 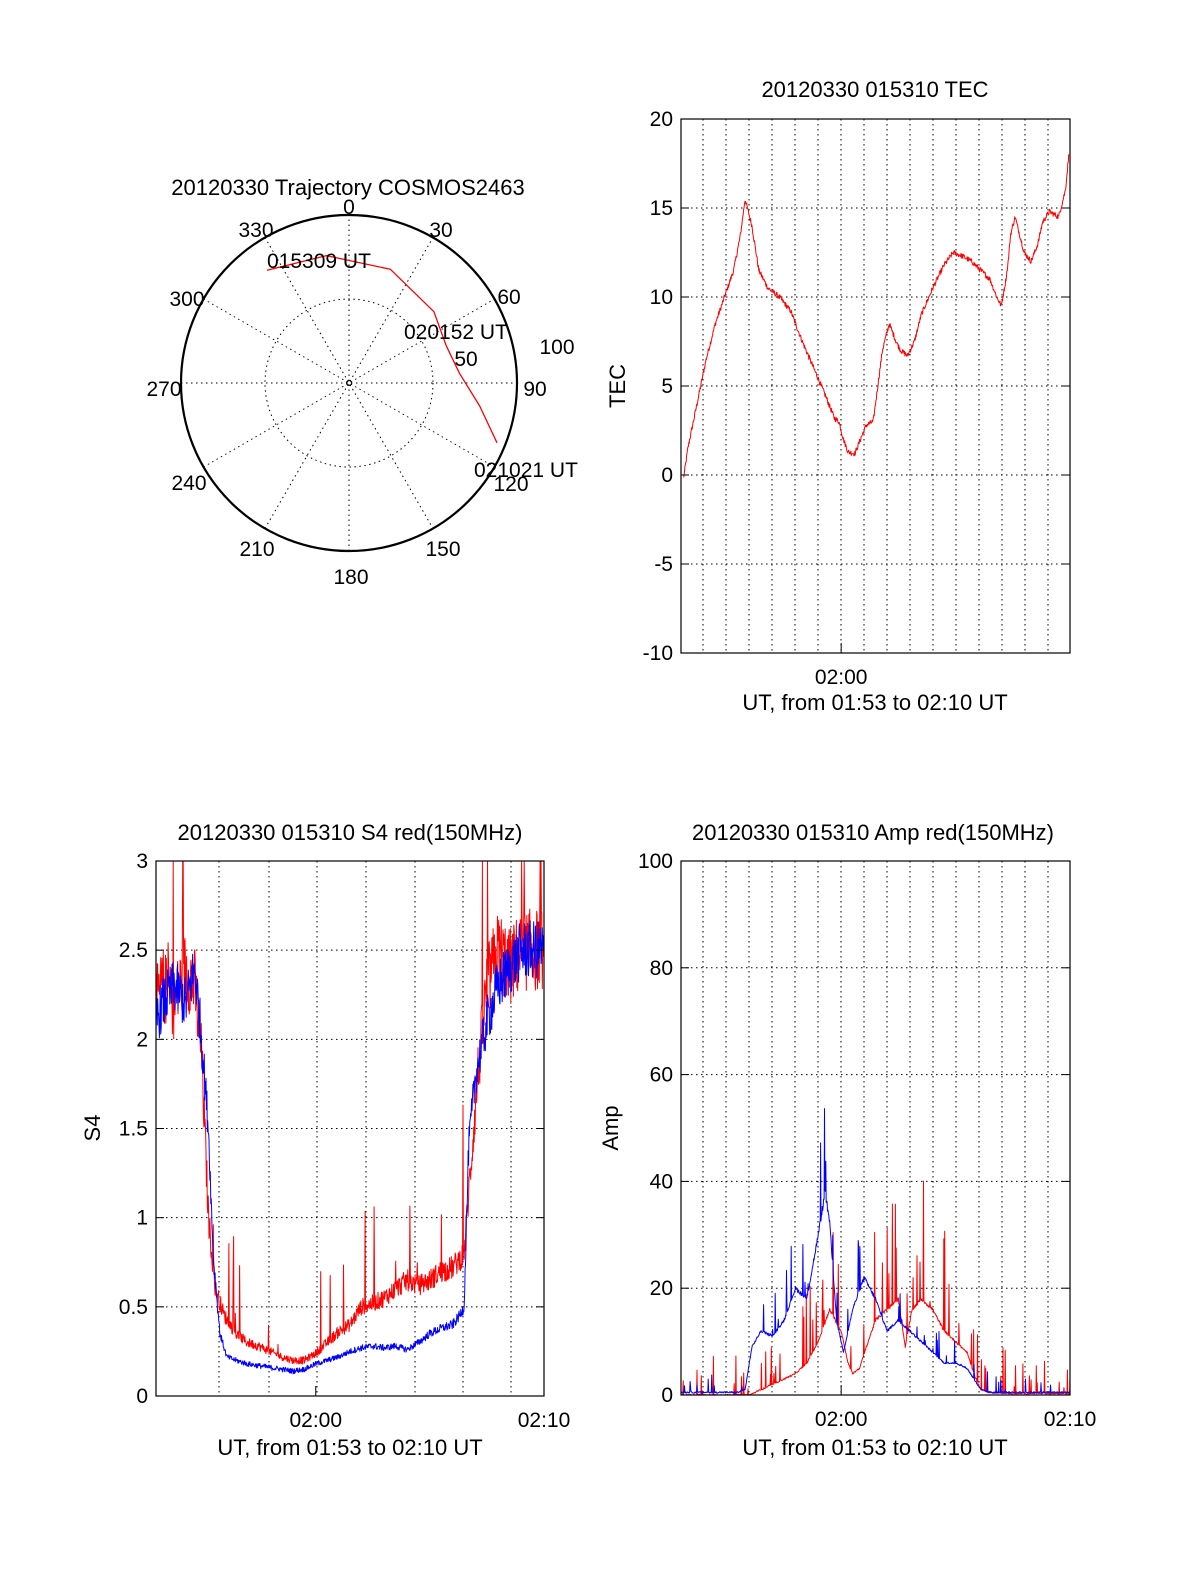 I want to click on s4-title: 20120330 015310 S4 red(150MHz), so click(x=350, y=832).